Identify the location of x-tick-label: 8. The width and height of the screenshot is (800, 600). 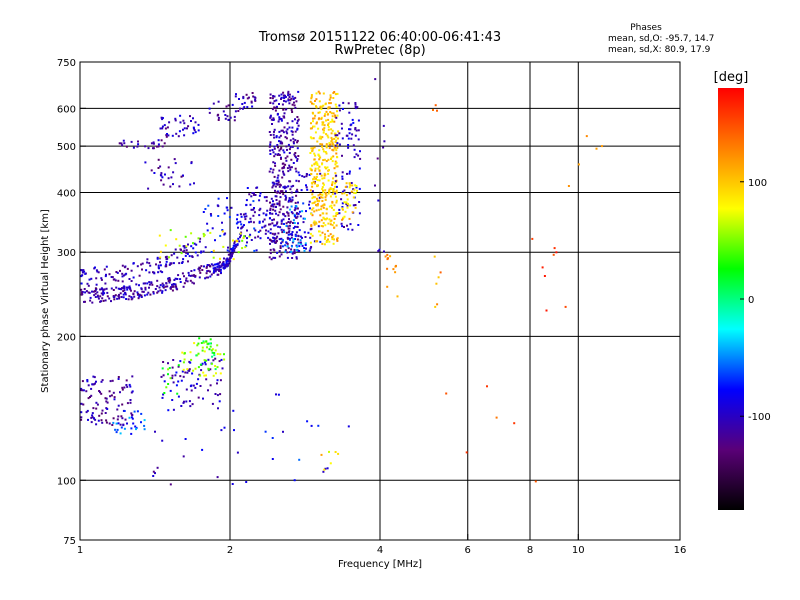
(530, 550).